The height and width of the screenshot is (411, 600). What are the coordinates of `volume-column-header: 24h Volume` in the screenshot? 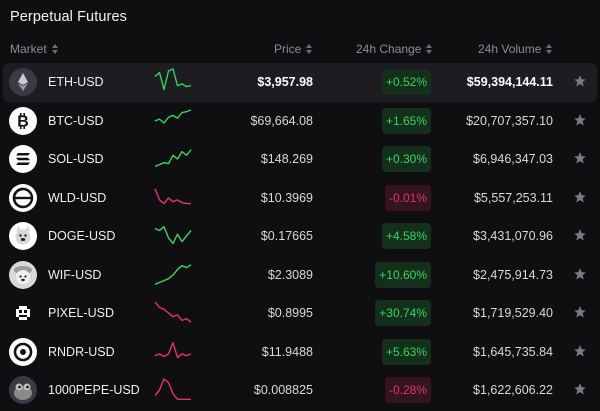 It's located at (515, 49).